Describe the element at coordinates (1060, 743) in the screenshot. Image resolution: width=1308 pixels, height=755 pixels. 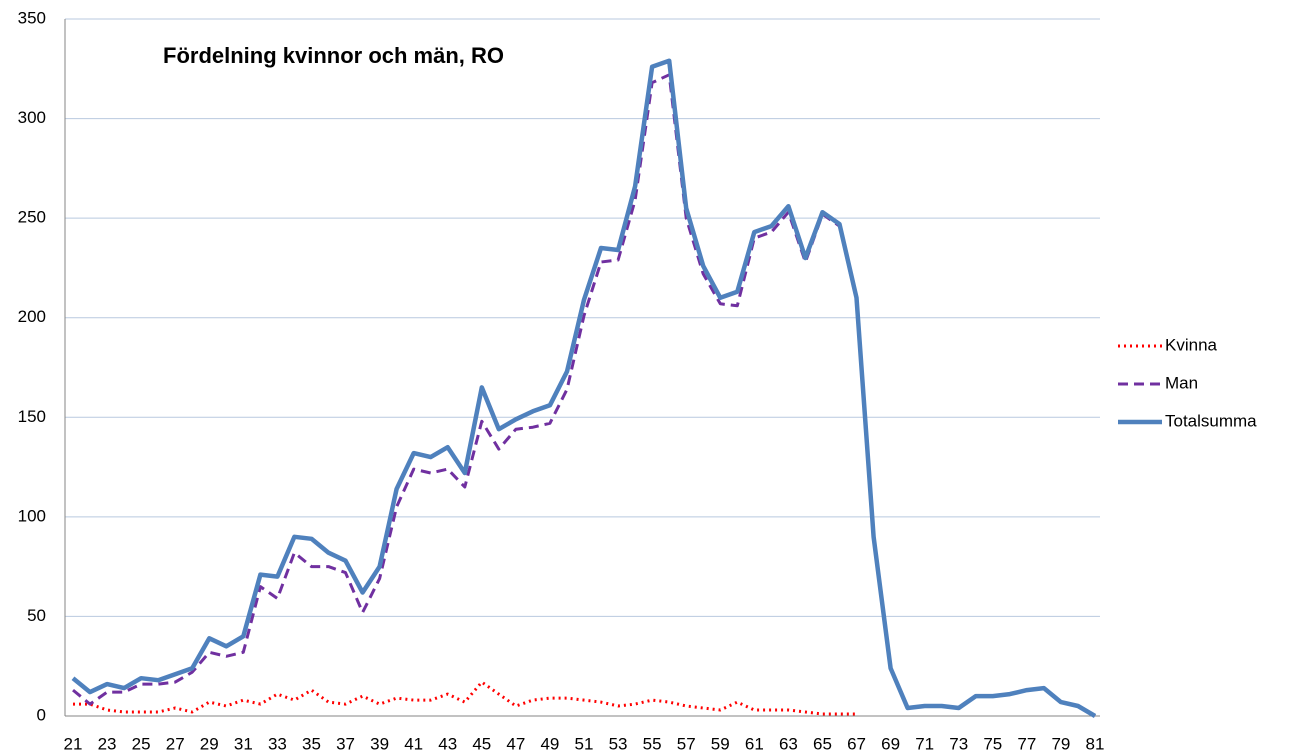
I see `x-tick-label: 79` at that location.